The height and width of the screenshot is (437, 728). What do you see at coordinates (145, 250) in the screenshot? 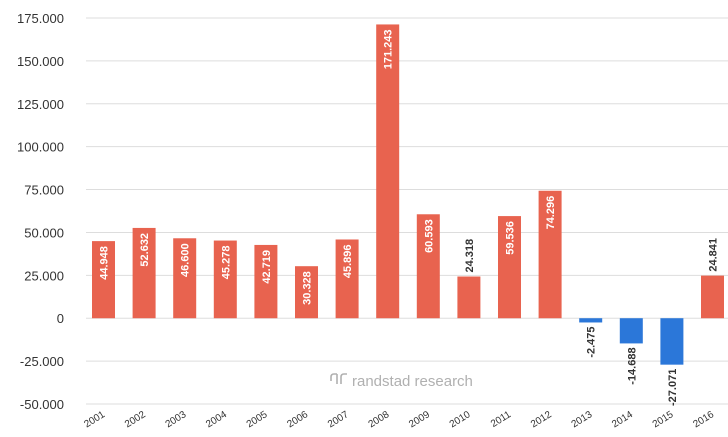
I see `bar-value-label: 52.632` at bounding box center [145, 250].